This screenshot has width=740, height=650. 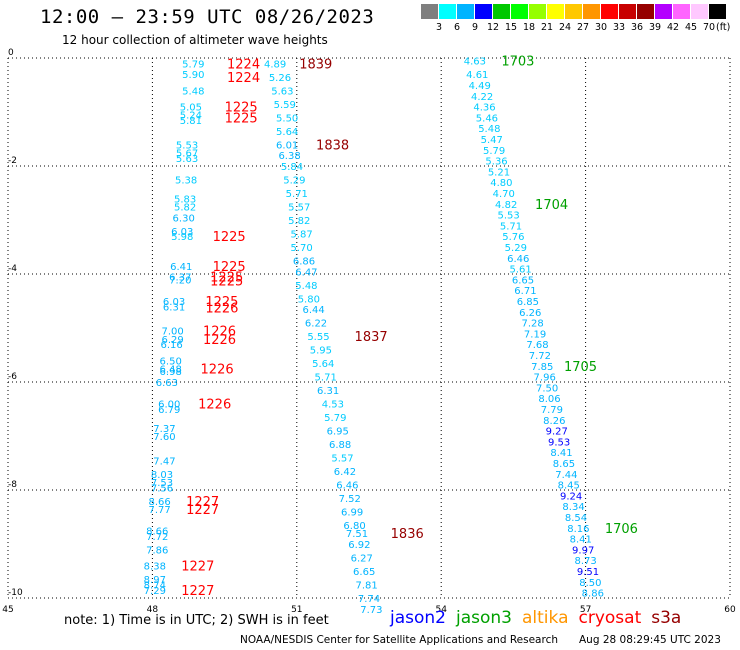 I want to click on wave-height-value: 8.65, so click(x=564, y=464).